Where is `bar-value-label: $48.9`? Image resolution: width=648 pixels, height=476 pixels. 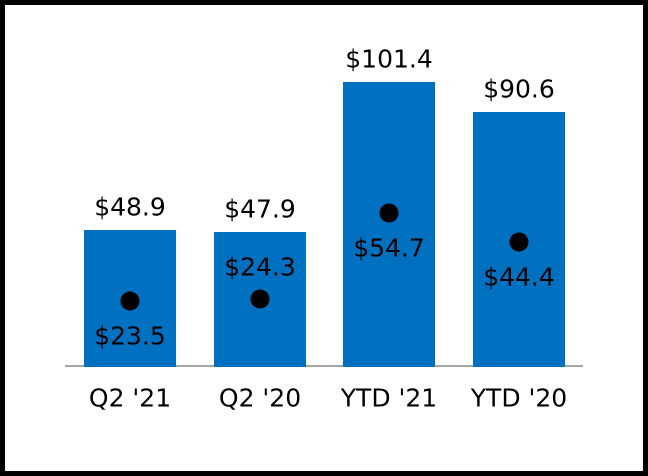
bar-value-label: $48.9 is located at coordinates (130, 207).